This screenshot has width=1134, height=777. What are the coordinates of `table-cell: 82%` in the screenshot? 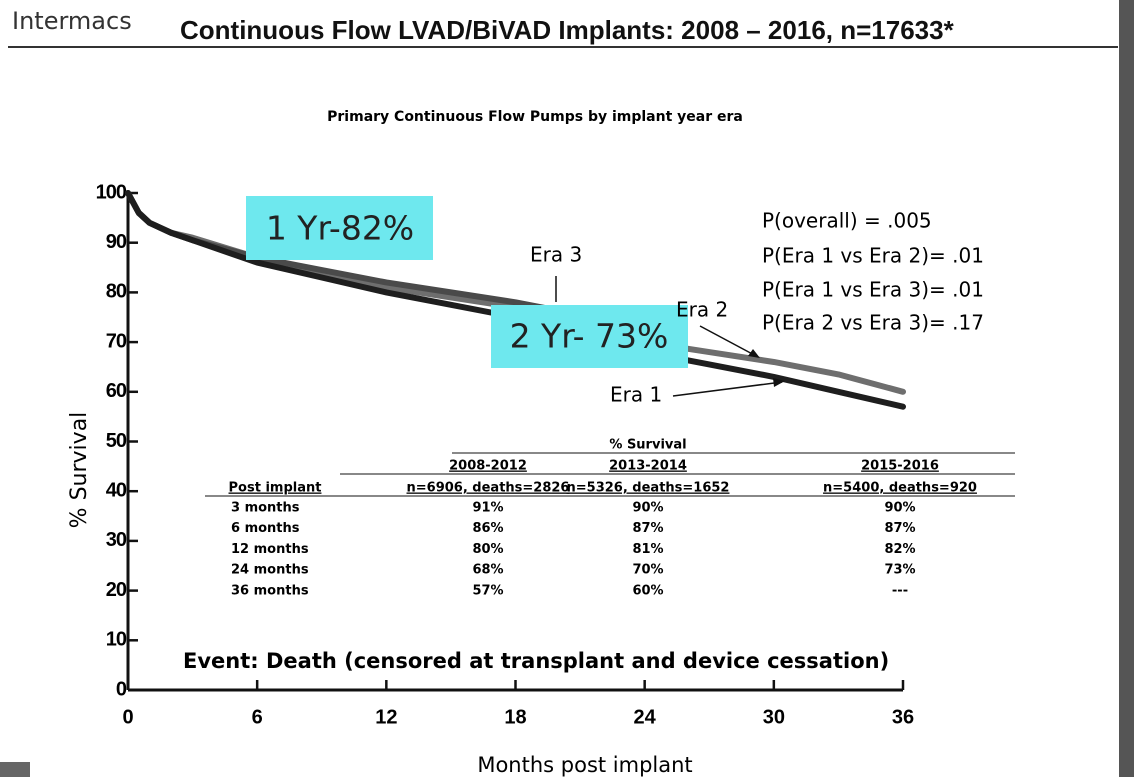 It's located at (899, 549).